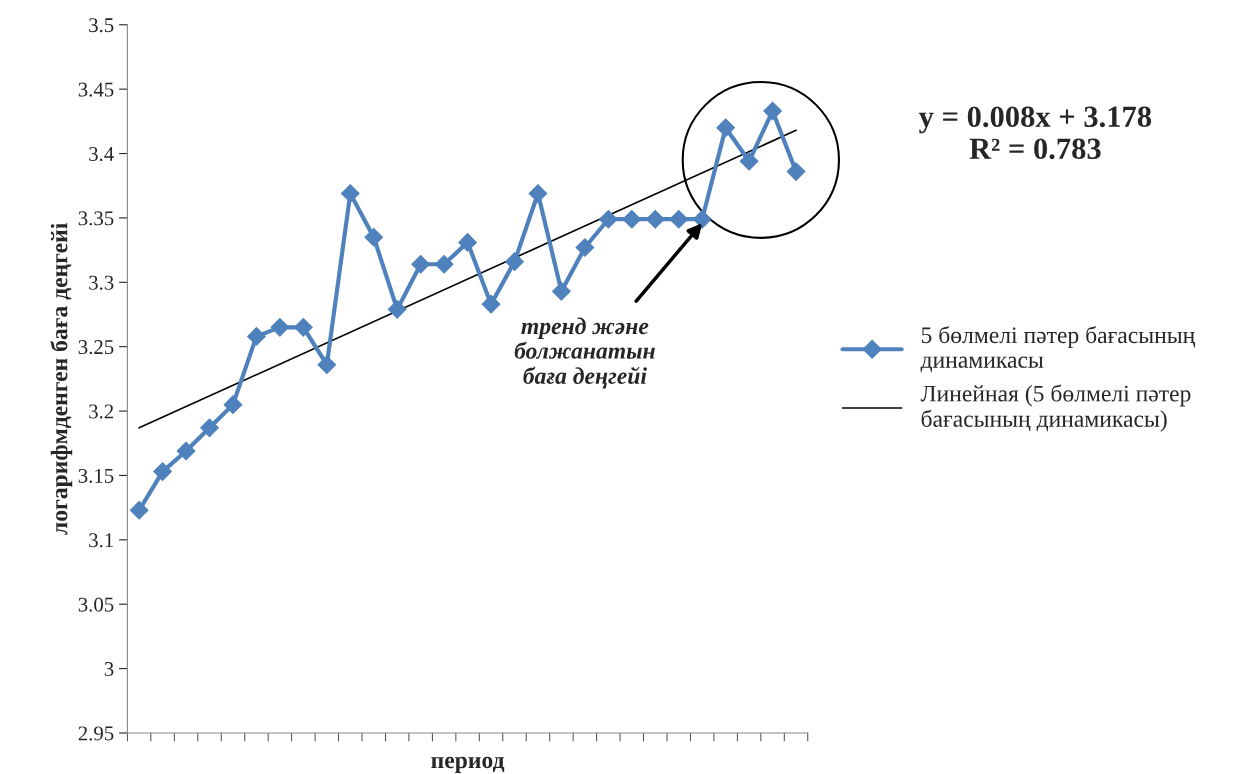 This screenshot has height=774, width=1237. I want to click on y-tick-label: 3.1, so click(101, 540).